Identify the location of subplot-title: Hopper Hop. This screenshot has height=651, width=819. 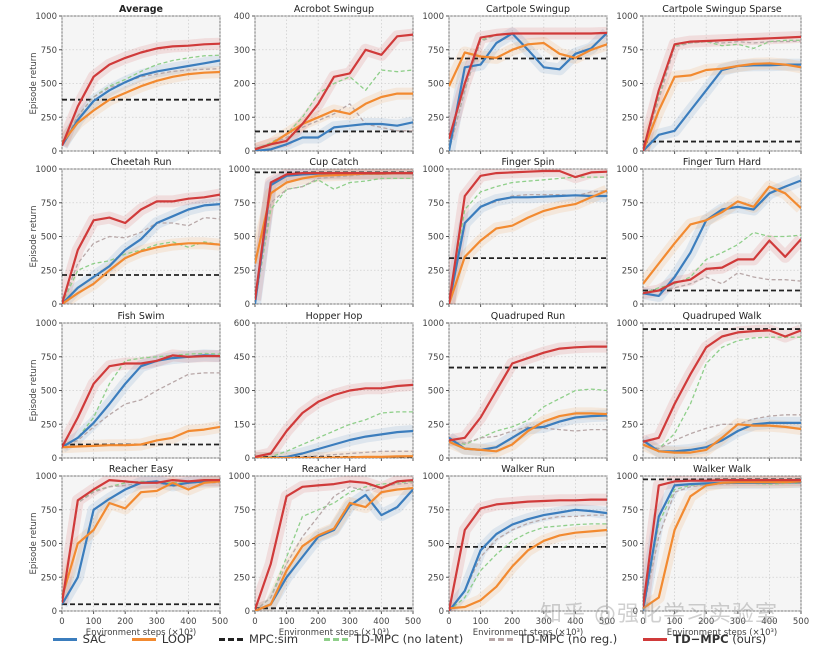
(334, 316).